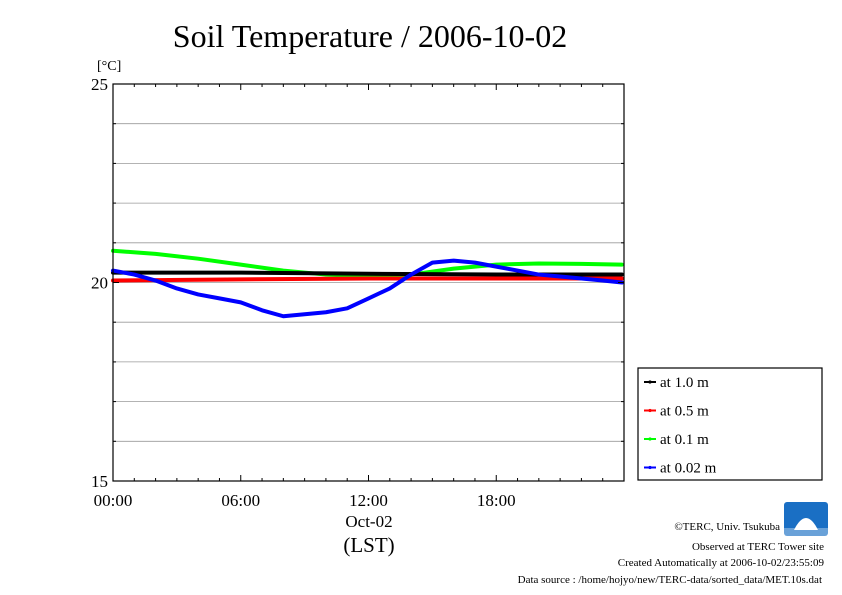 The image size is (842, 595). Describe the element at coordinates (370, 36) in the screenshot. I see `chart-title: Soil Temperature / 2006-10-02` at that location.